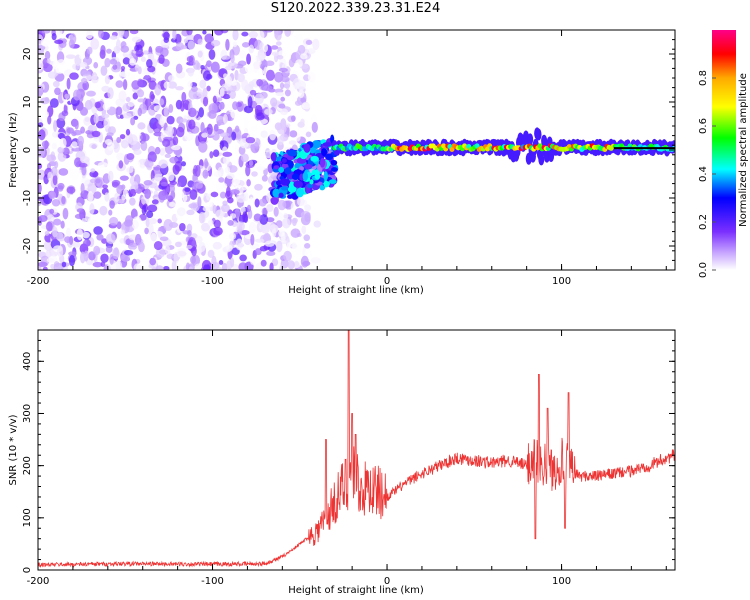 The width and height of the screenshot is (750, 600). I want to click on spectrogram-ytick-label: 20, so click(27, 54).